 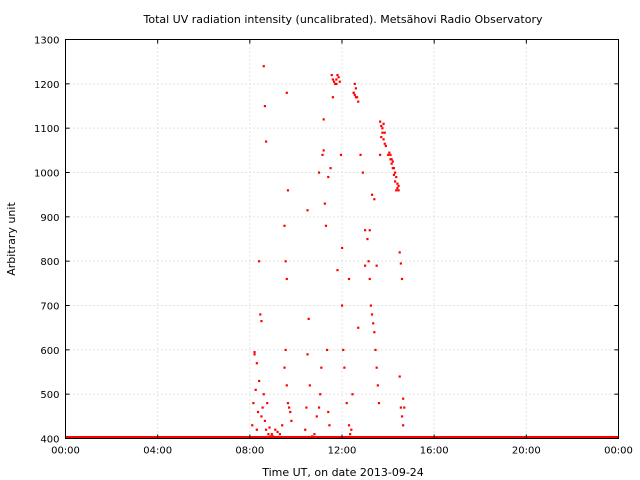 What do you see at coordinates (49, 262) in the screenshot?
I see `y-tick-label: 800` at bounding box center [49, 262].